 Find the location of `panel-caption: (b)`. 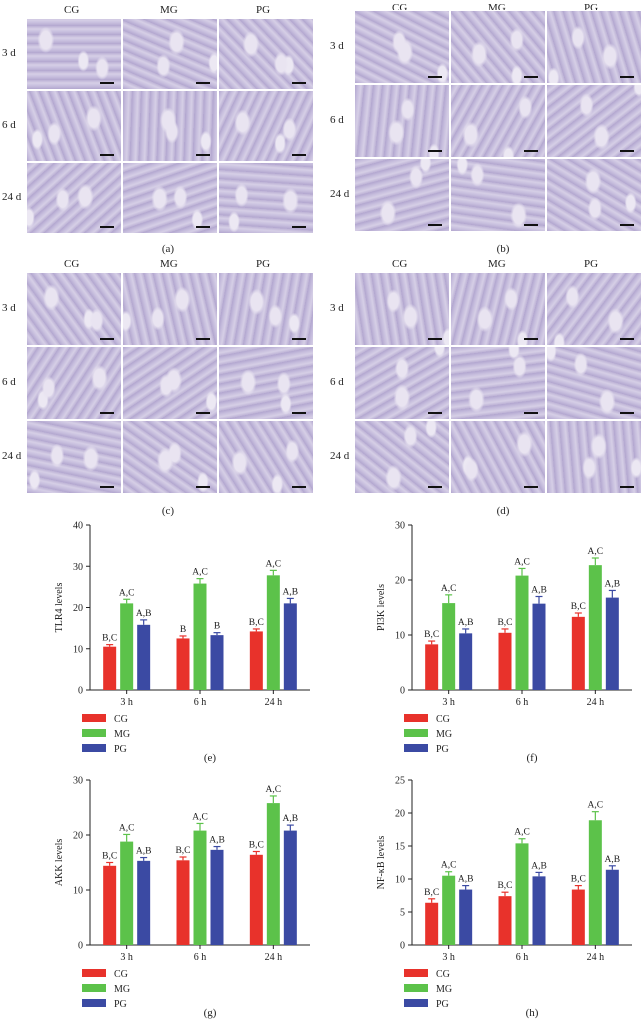

panel-caption: (b) is located at coordinates (503, 249).